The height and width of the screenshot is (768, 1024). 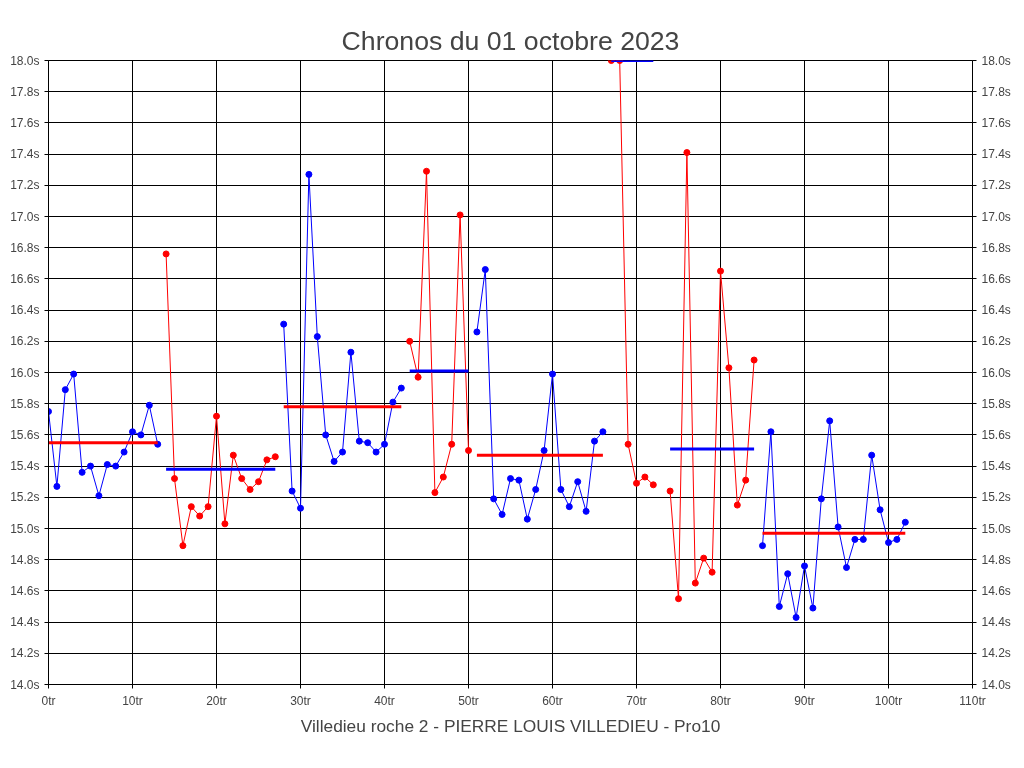 What do you see at coordinates (996, 216) in the screenshot?
I see `y2-tick-label: 17.0s` at bounding box center [996, 216].